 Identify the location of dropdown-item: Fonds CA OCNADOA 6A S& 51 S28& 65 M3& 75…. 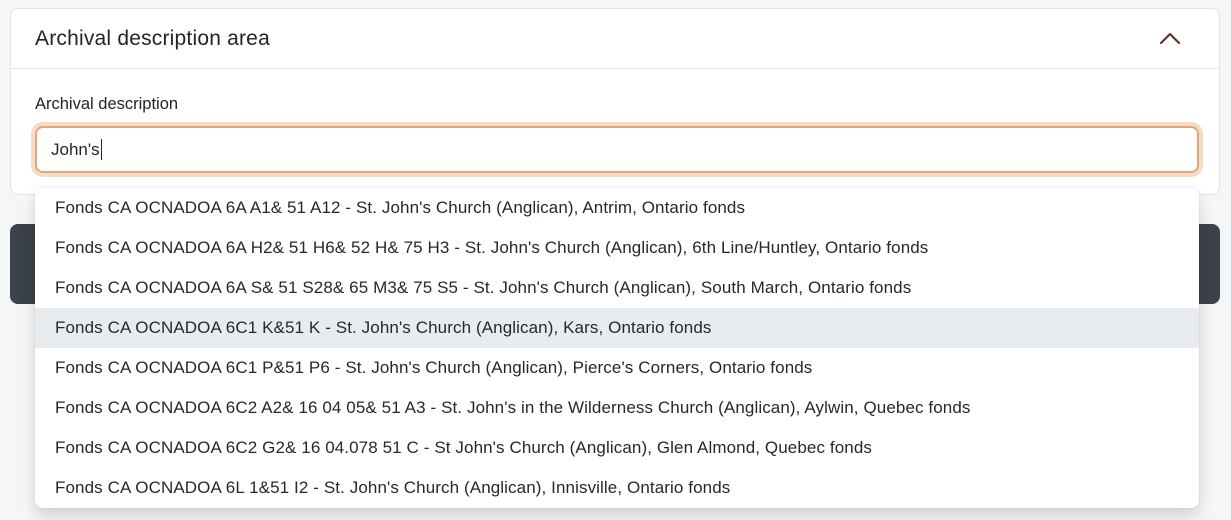
(483, 287).